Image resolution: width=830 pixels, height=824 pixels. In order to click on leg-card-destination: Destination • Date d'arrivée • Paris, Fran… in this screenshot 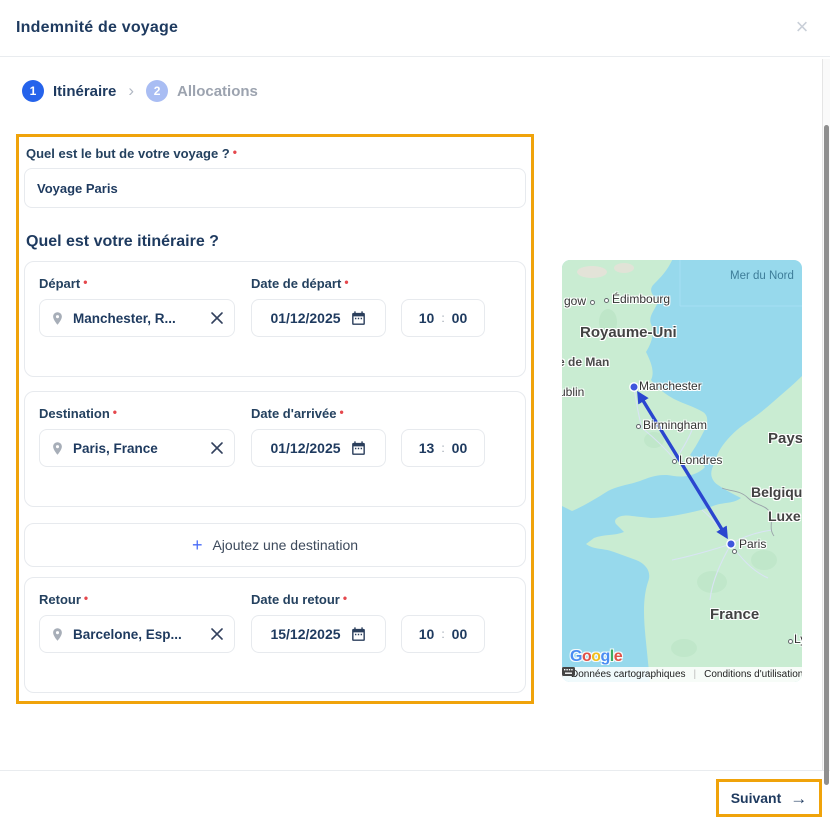, I will do `click(275, 449)`.